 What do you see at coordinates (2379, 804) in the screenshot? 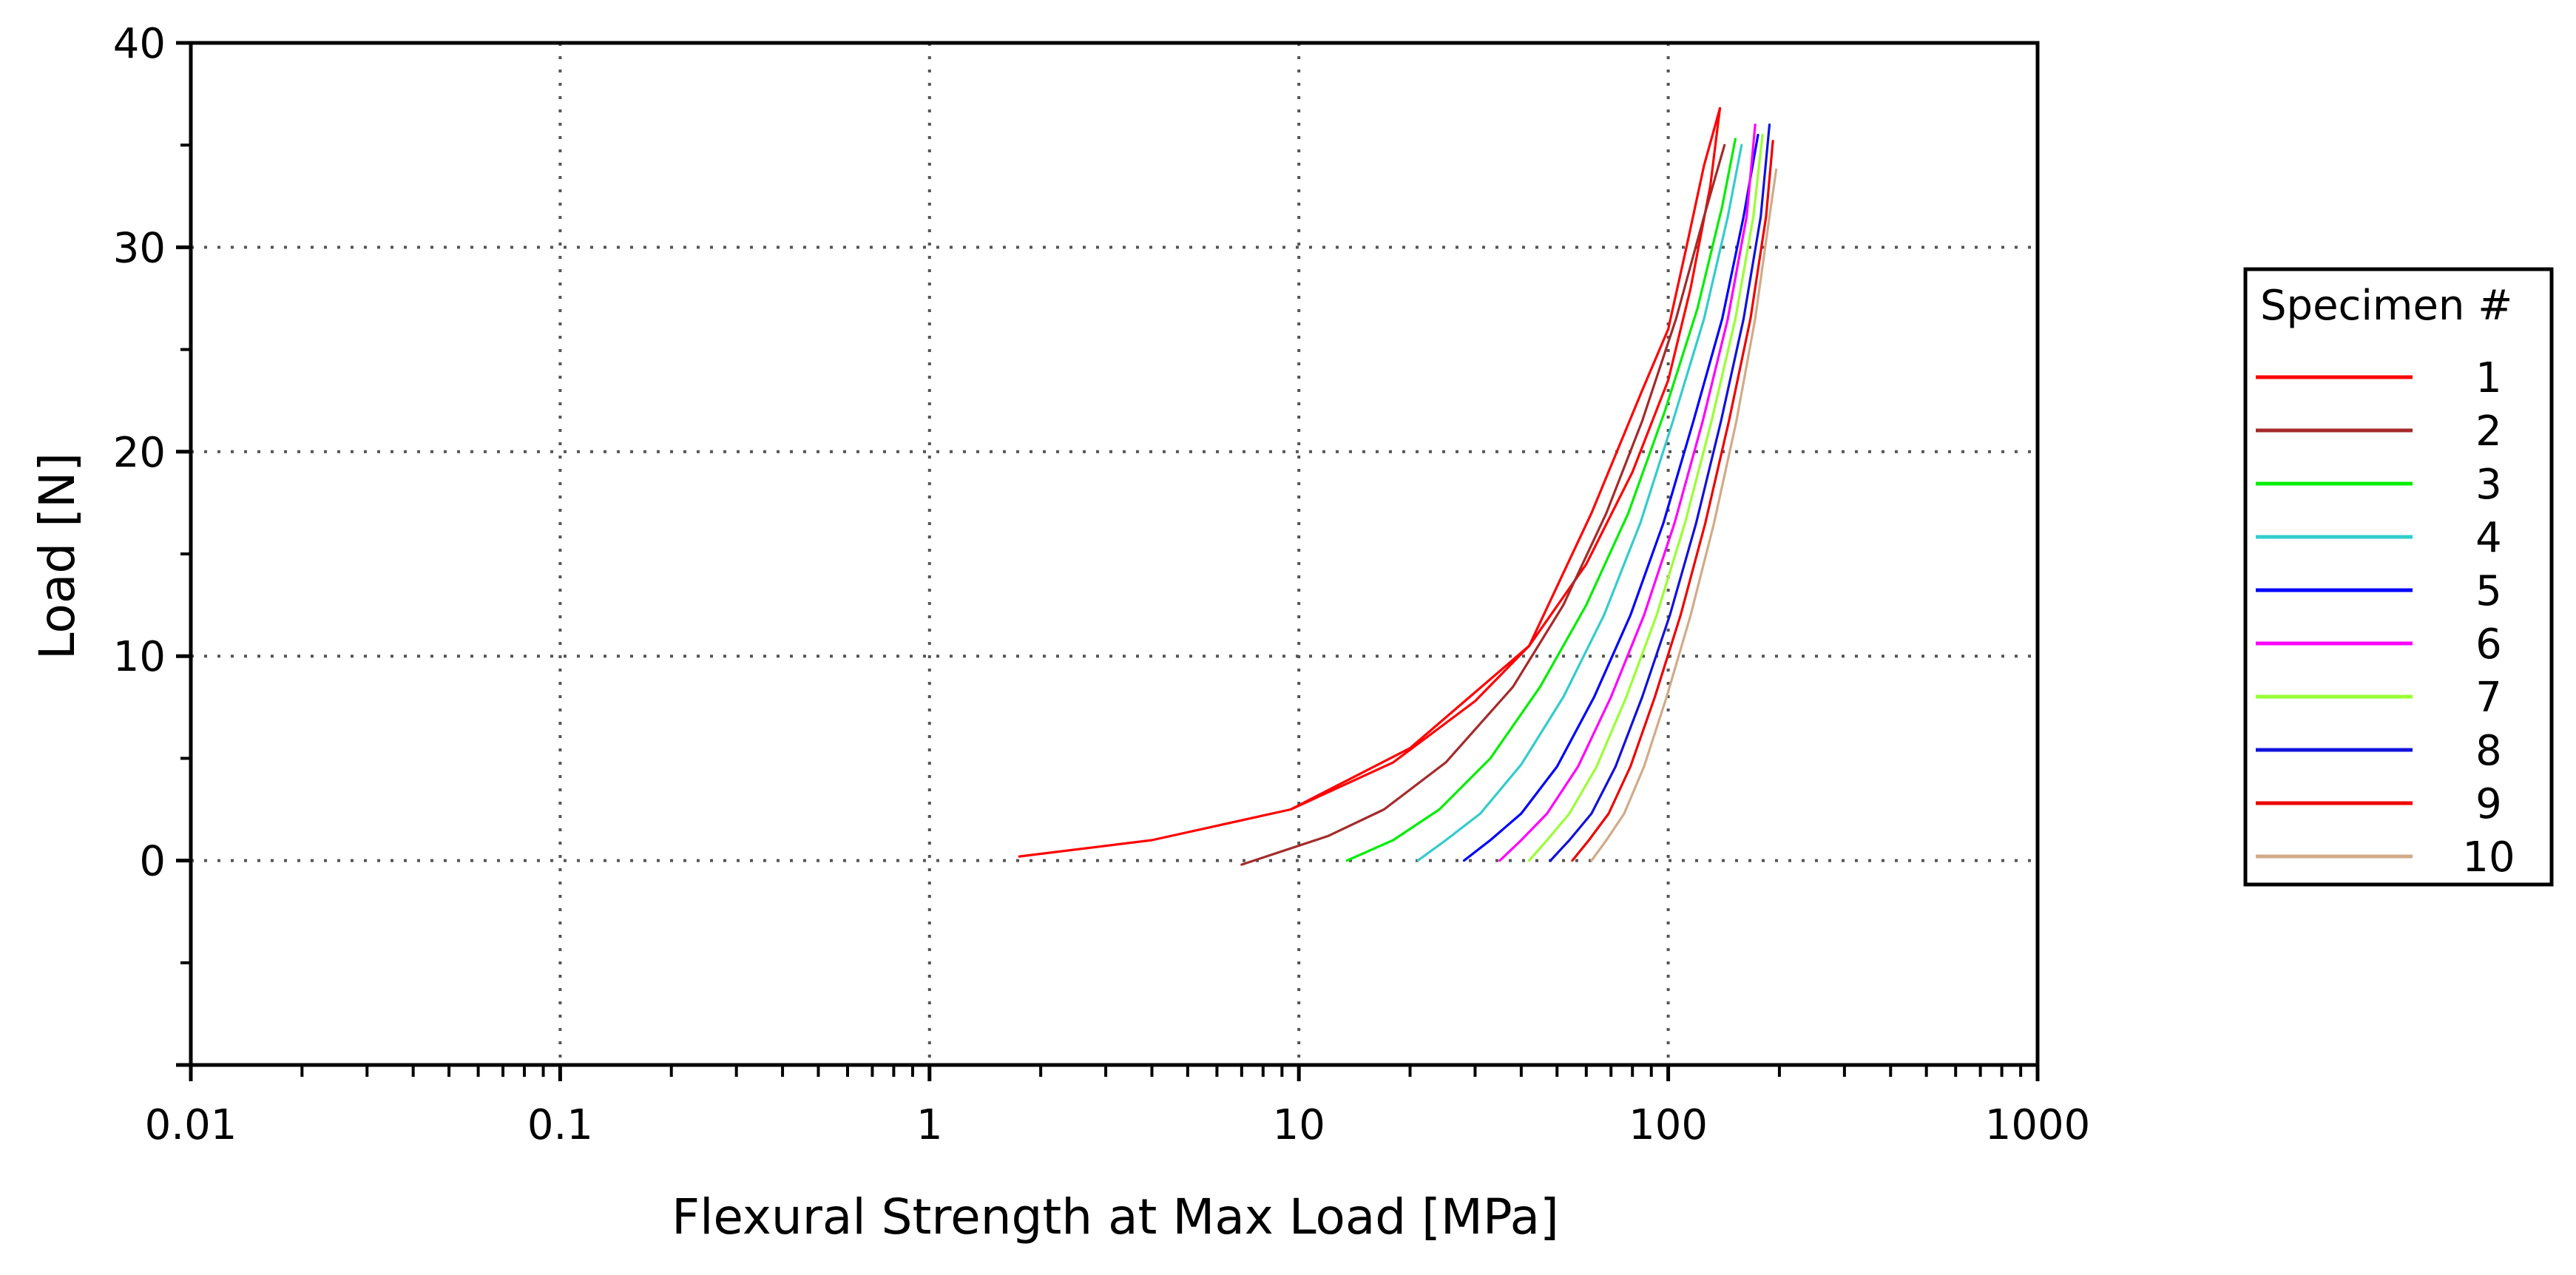
I see `legend-item: 9` at bounding box center [2379, 804].